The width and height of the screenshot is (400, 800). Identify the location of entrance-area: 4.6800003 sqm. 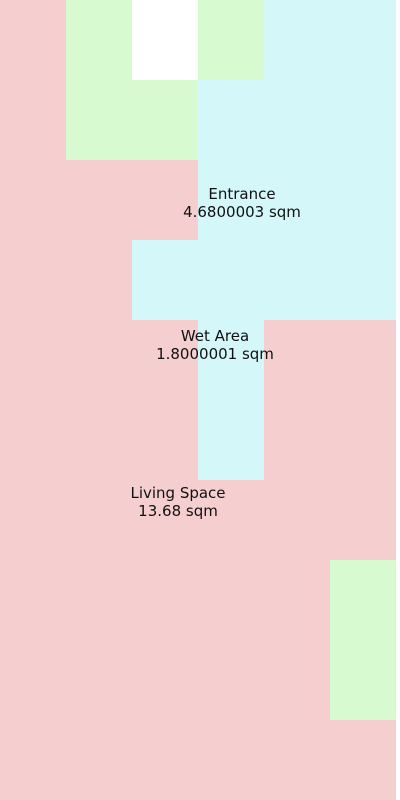
(242, 212).